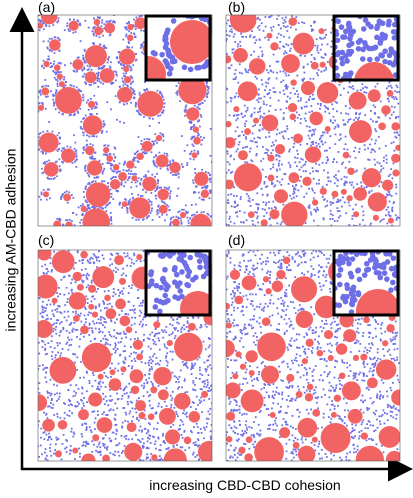 The image size is (413, 498). I want to click on inset-cbd, so click(203, 276).